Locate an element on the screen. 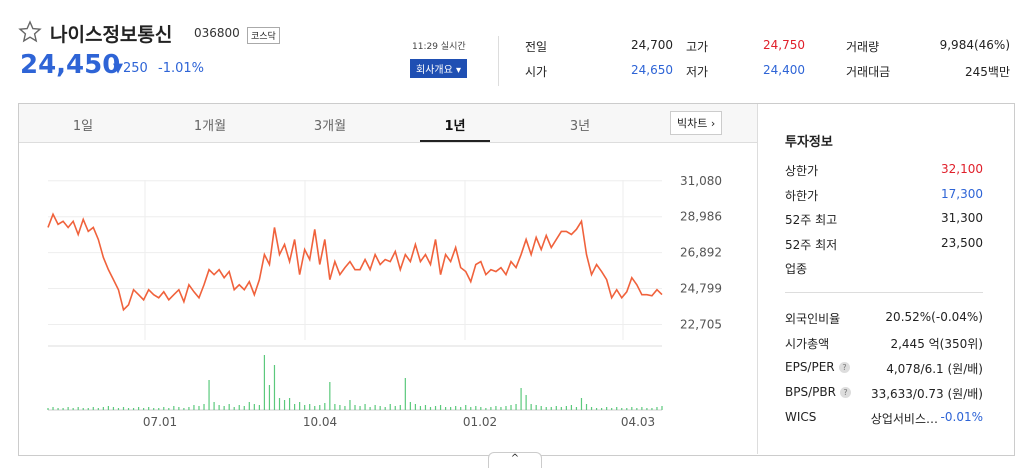  y-tick-label: 28,986 is located at coordinates (701, 217).